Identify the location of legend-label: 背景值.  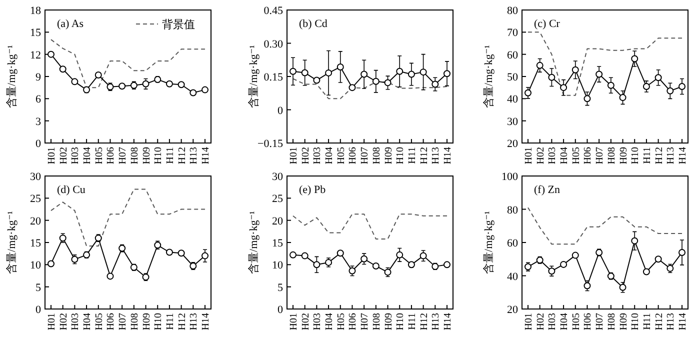
(178, 24).